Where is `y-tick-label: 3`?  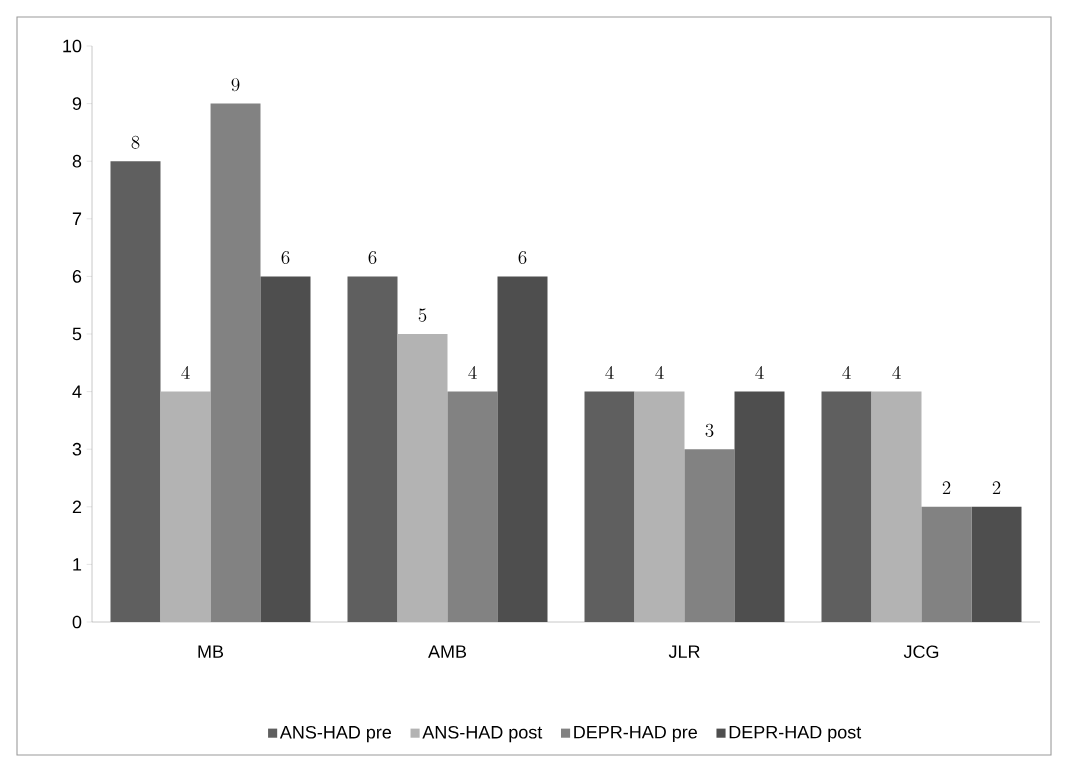 y-tick-label: 3 is located at coordinates (77, 449).